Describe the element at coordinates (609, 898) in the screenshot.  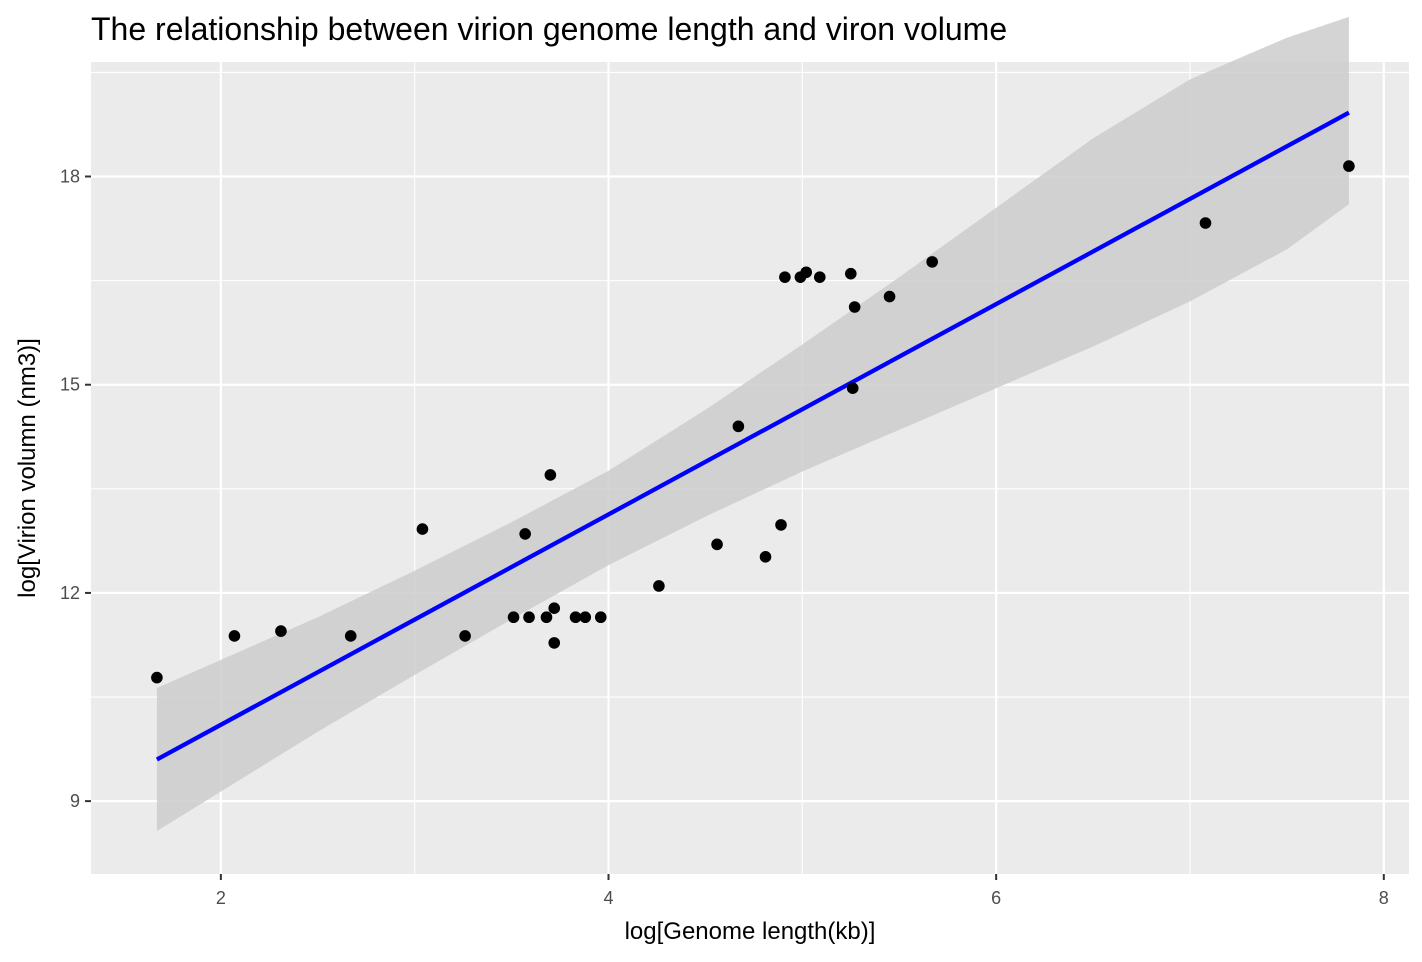
I see `x-tick-label: 4` at that location.